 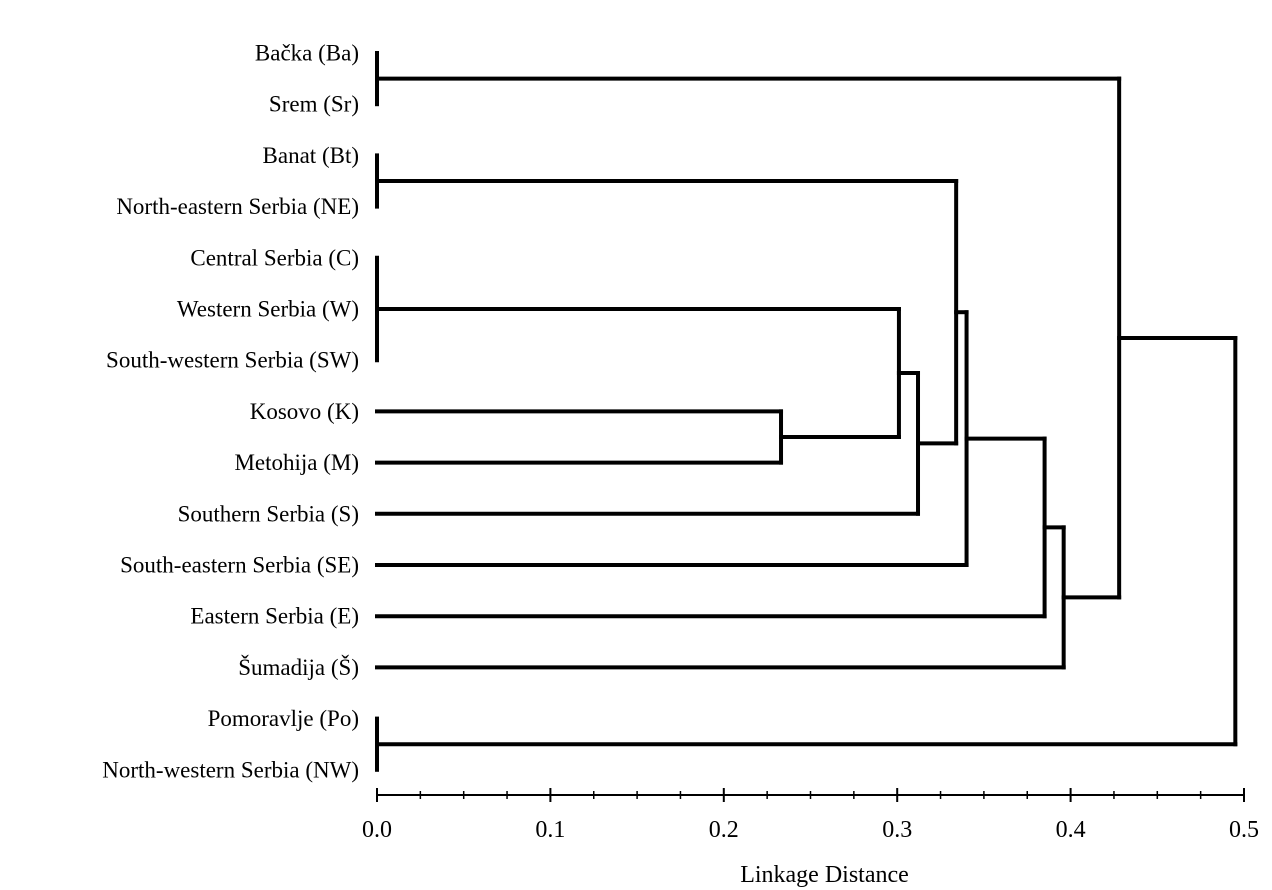 What do you see at coordinates (274, 257) in the screenshot?
I see `leaf-label-C: Central Serbia (C)` at bounding box center [274, 257].